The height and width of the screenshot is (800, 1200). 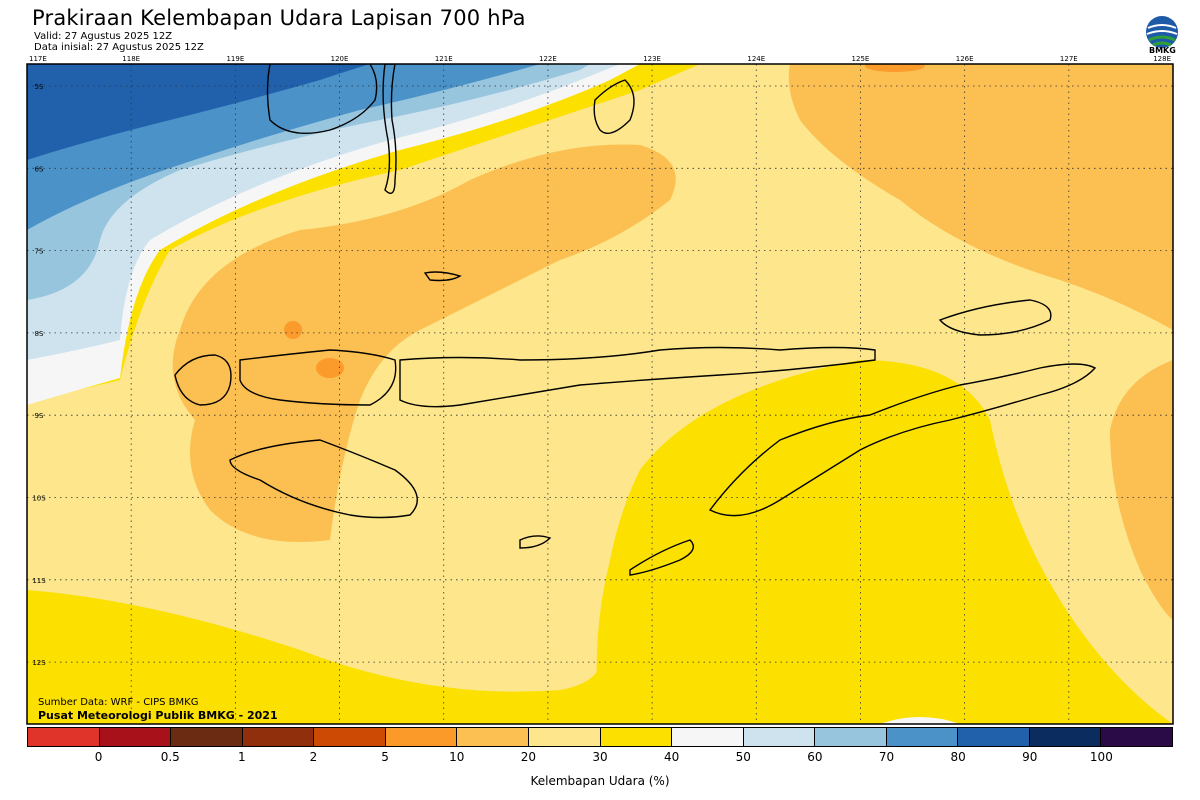 What do you see at coordinates (103, 36) in the screenshot?
I see `valid-time: Valid: 27 Agustus 2025 12Z` at bounding box center [103, 36].